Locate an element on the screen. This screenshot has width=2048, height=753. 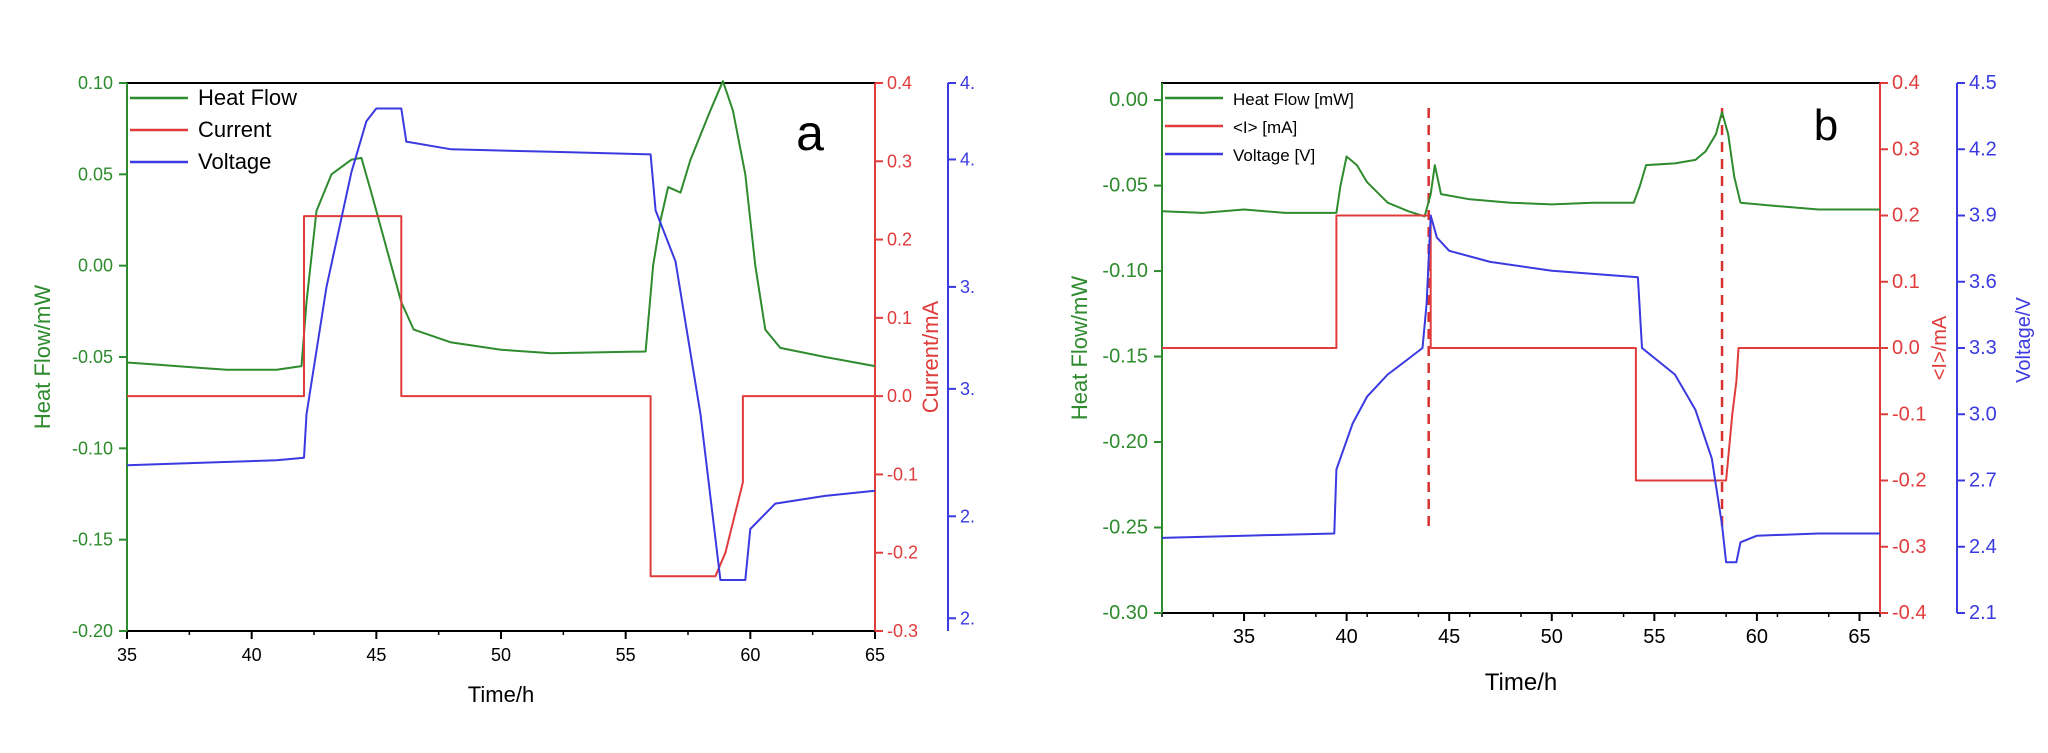
vertical-dashed-lines is located at coordinates (1575, 320).